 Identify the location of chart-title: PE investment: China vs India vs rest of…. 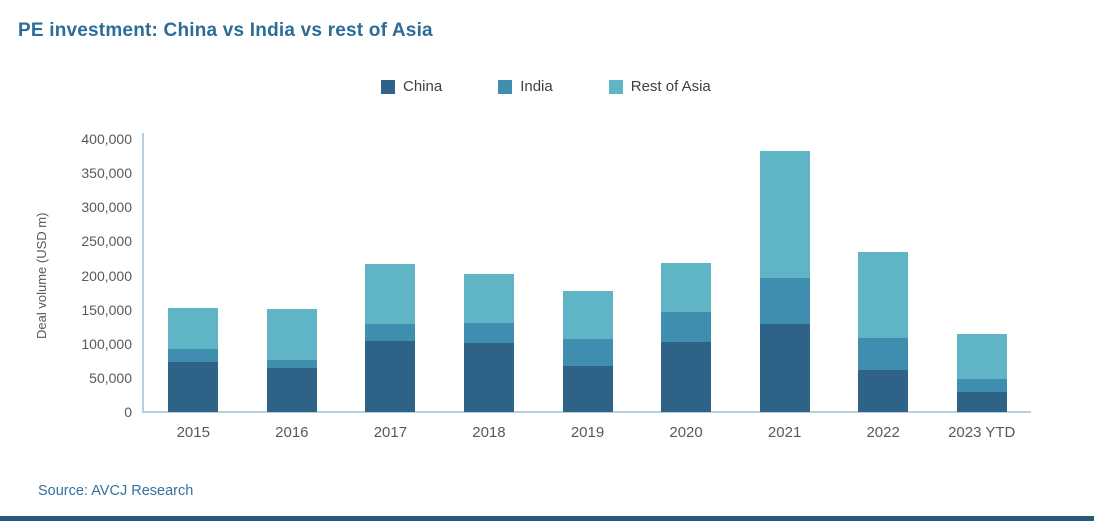
(225, 30).